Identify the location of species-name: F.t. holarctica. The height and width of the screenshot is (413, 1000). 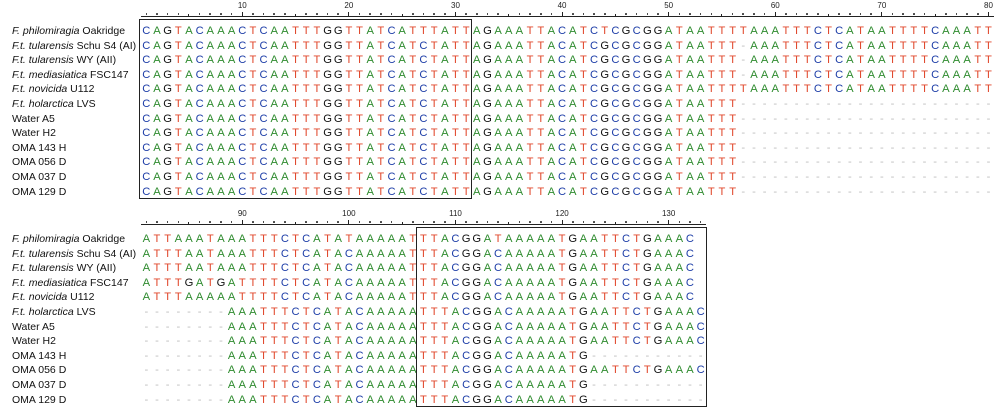
(43, 312).